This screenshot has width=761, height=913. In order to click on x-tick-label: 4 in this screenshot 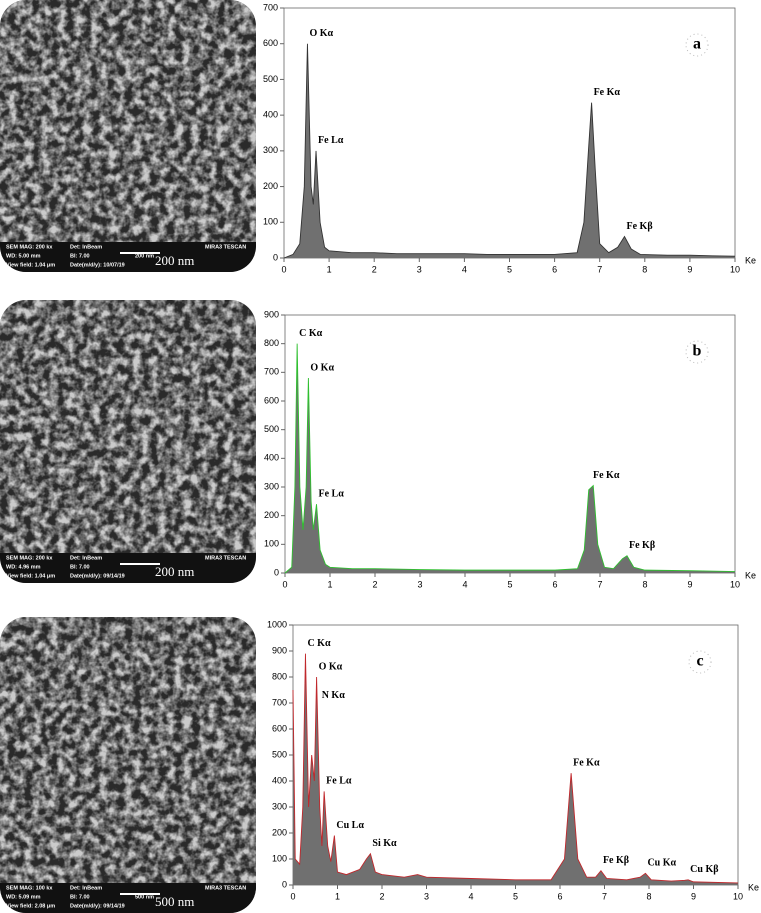, I will do `click(470, 896)`.